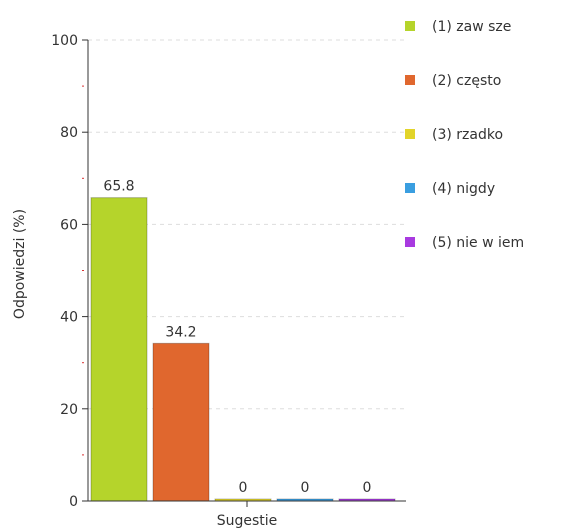 This screenshot has height=529, width=563. What do you see at coordinates (73, 502) in the screenshot?
I see `y-tick-label: 0` at bounding box center [73, 502].